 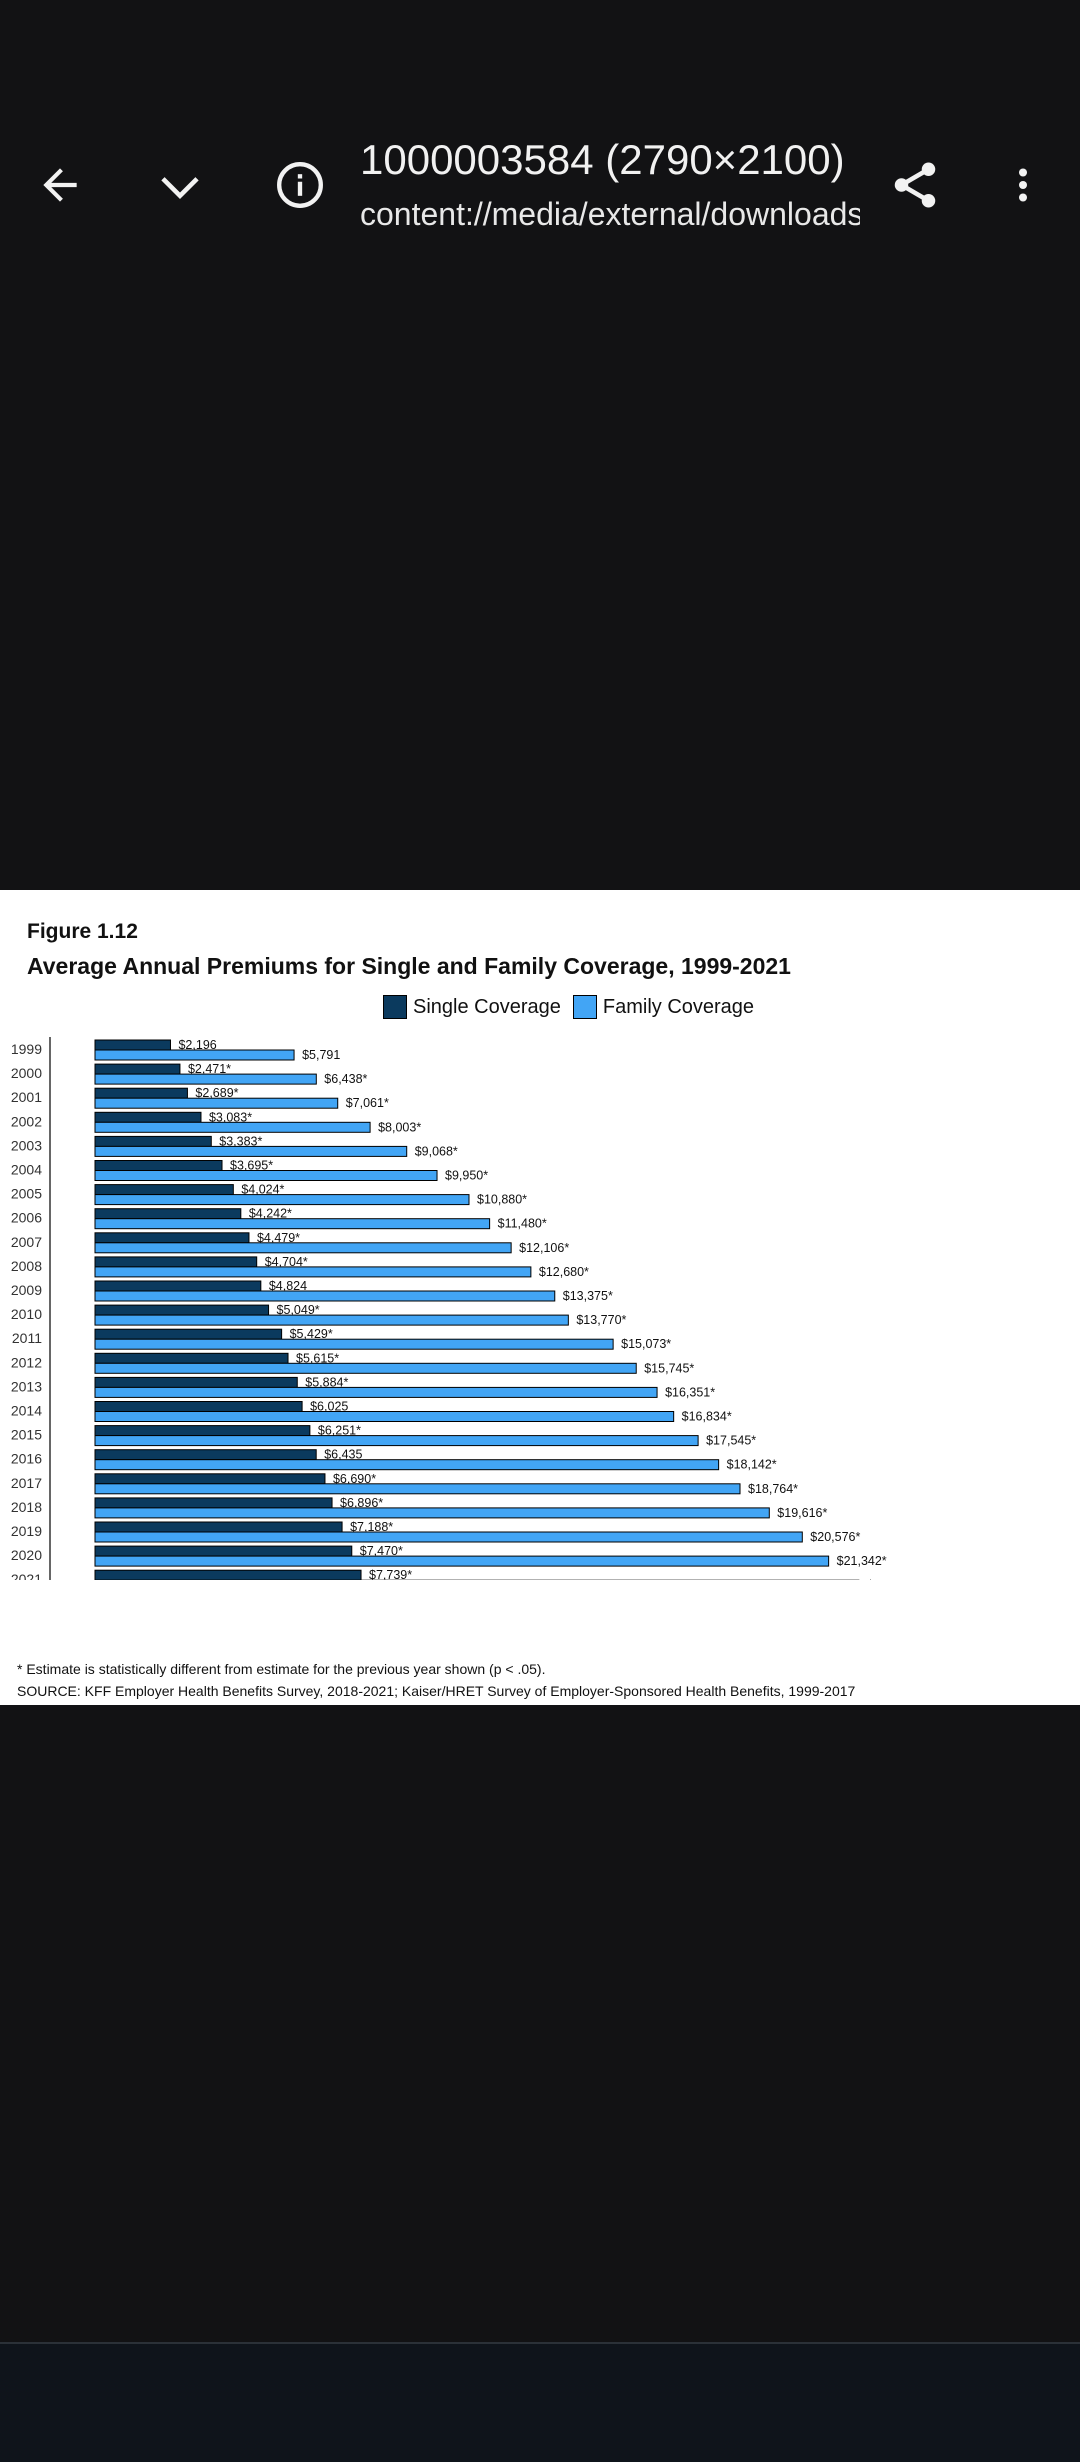 I want to click on data-label-single: $5,429*, so click(x=311, y=1334).